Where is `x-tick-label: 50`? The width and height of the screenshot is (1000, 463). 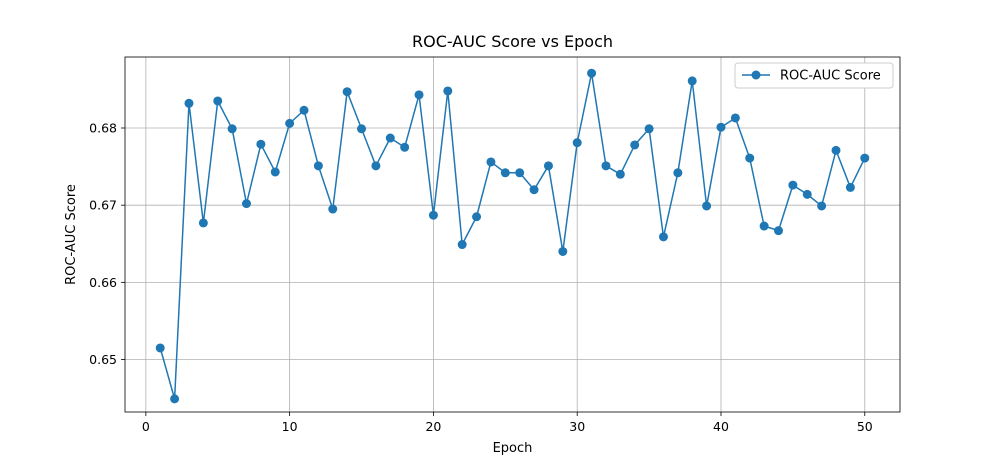 x-tick-label: 50 is located at coordinates (865, 426).